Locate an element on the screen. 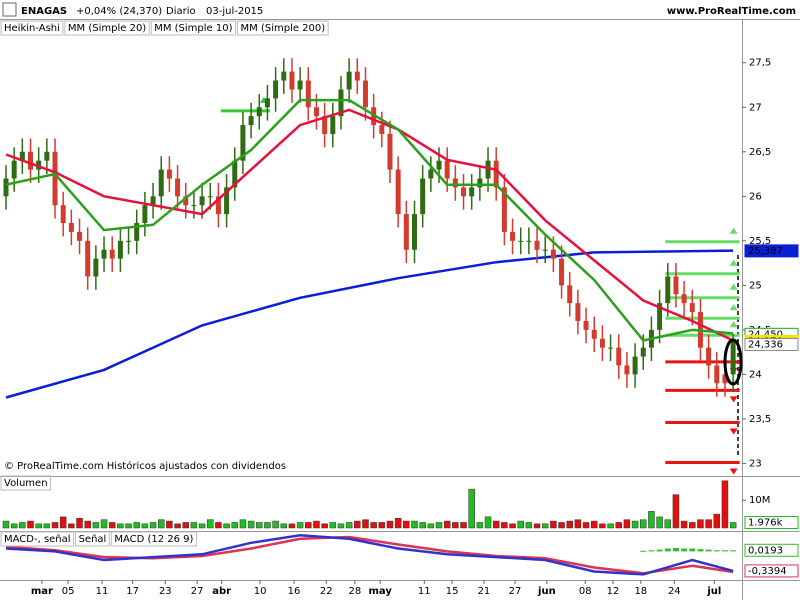  x-tick-label: 05 is located at coordinates (68, 591).